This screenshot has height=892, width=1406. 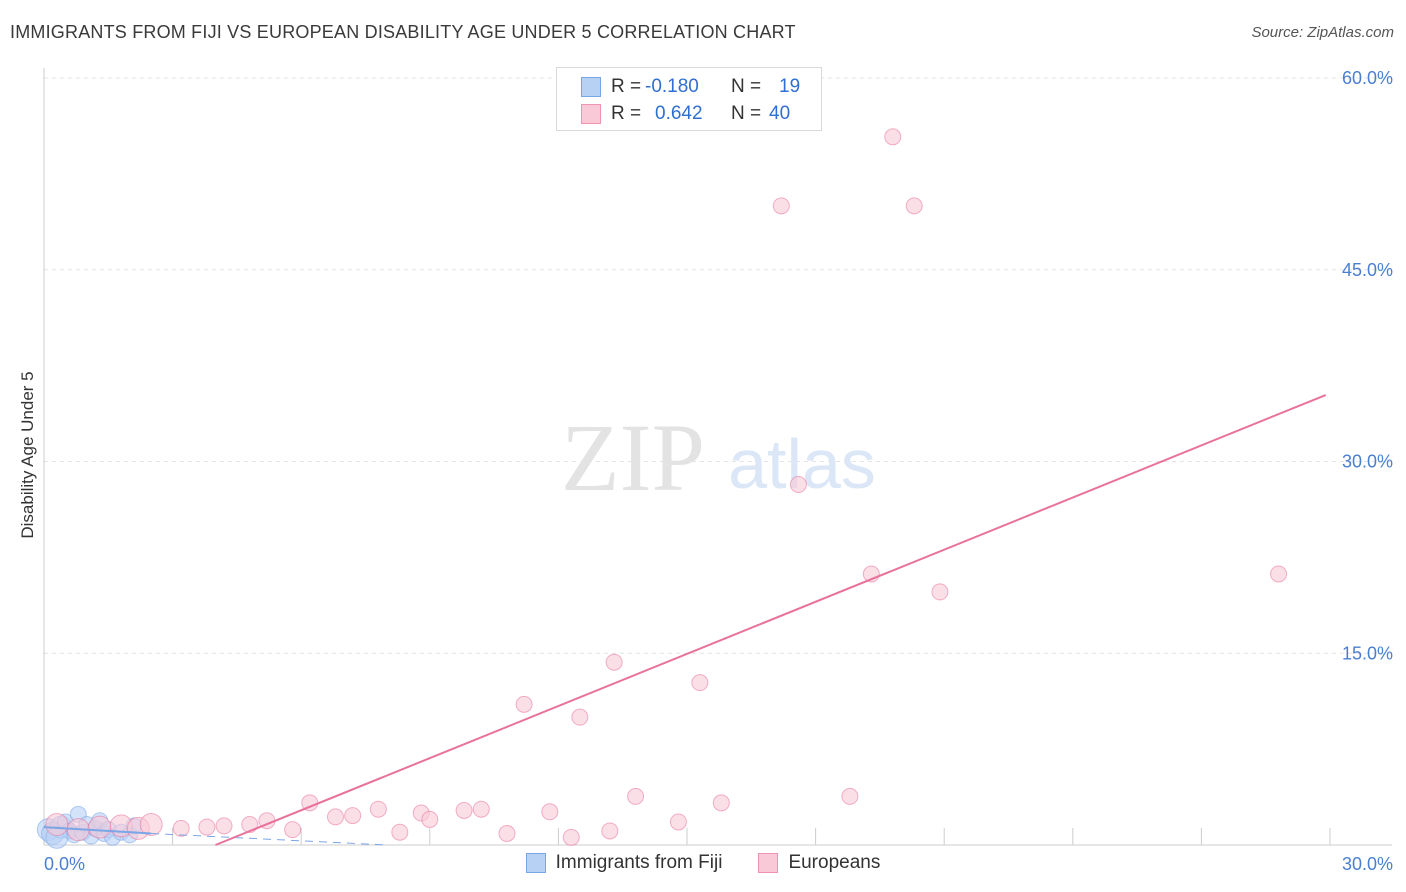 I want to click on series-label-fiji: Immigrants from Fiji, so click(x=639, y=862).